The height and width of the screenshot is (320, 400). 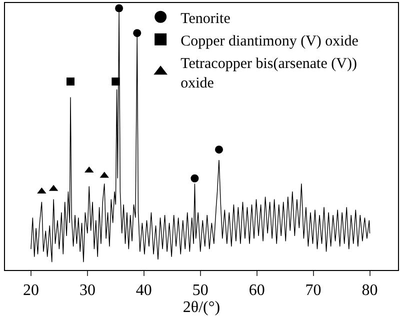 What do you see at coordinates (201, 307) in the screenshot?
I see `x-axis-title: 2θ/(°)` at bounding box center [201, 307].